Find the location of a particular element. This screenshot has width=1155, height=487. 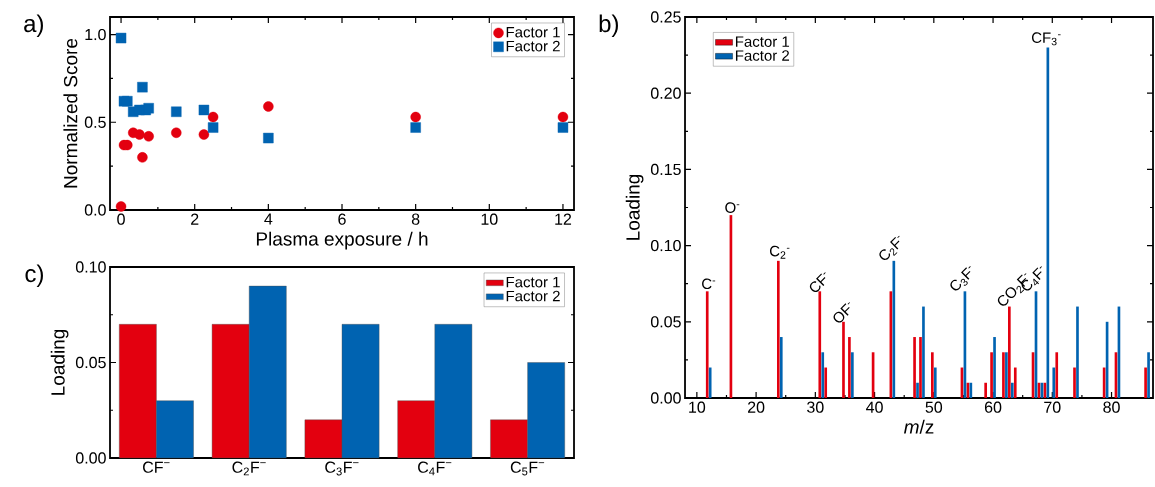

annotation: C$_{2}$F$^{-}$ is located at coordinates (889, 248).